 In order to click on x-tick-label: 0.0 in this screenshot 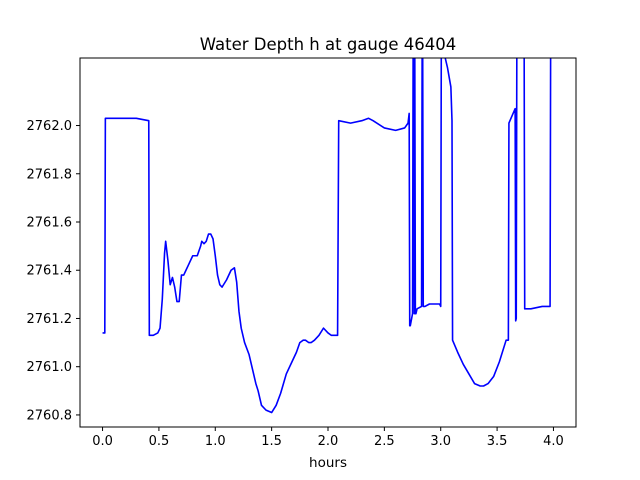, I will do `click(102, 441)`.